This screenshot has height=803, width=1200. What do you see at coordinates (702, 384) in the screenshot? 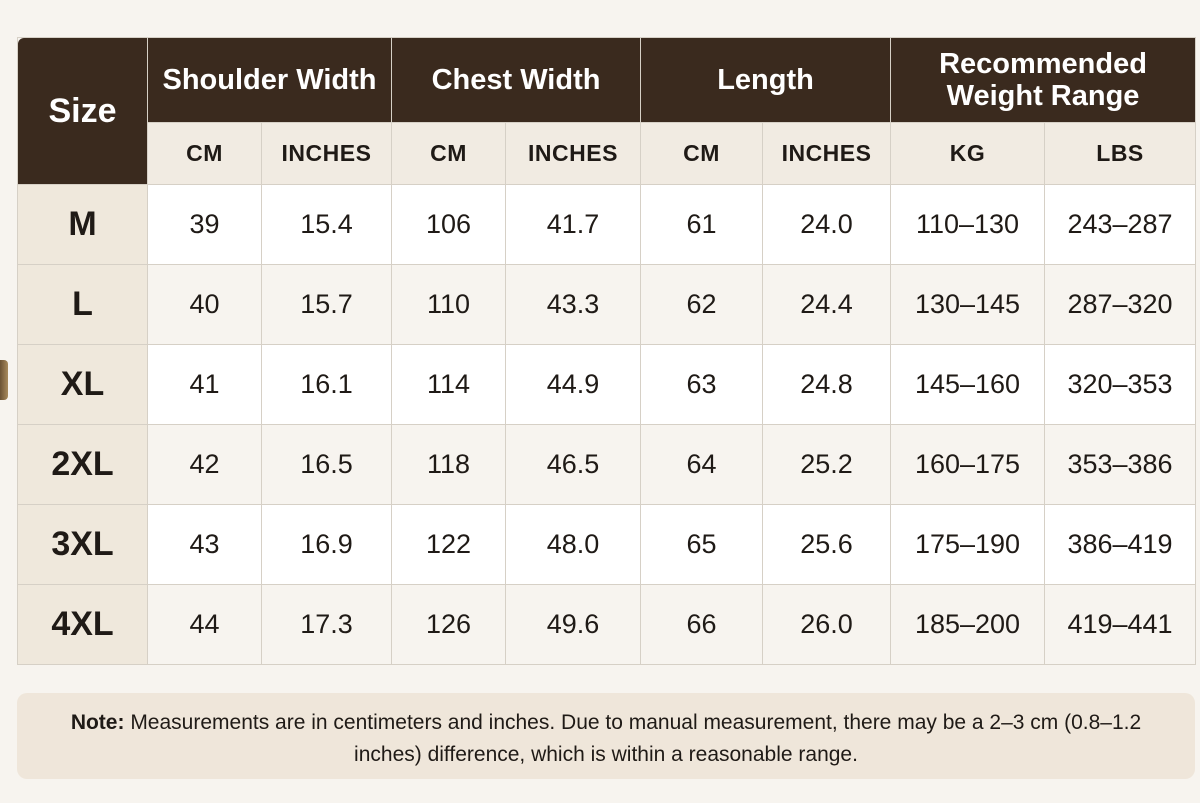
I see `table-cell: 63` at bounding box center [702, 384].